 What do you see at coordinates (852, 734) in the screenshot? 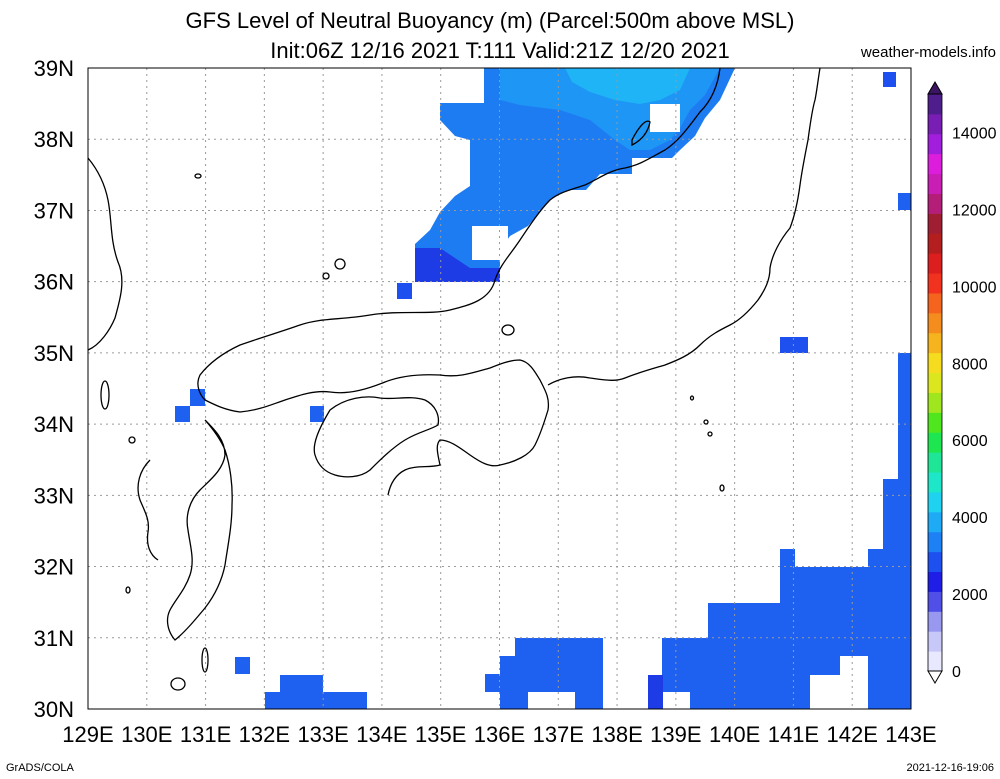
I see `lon-tick-label: 142E` at bounding box center [852, 734].